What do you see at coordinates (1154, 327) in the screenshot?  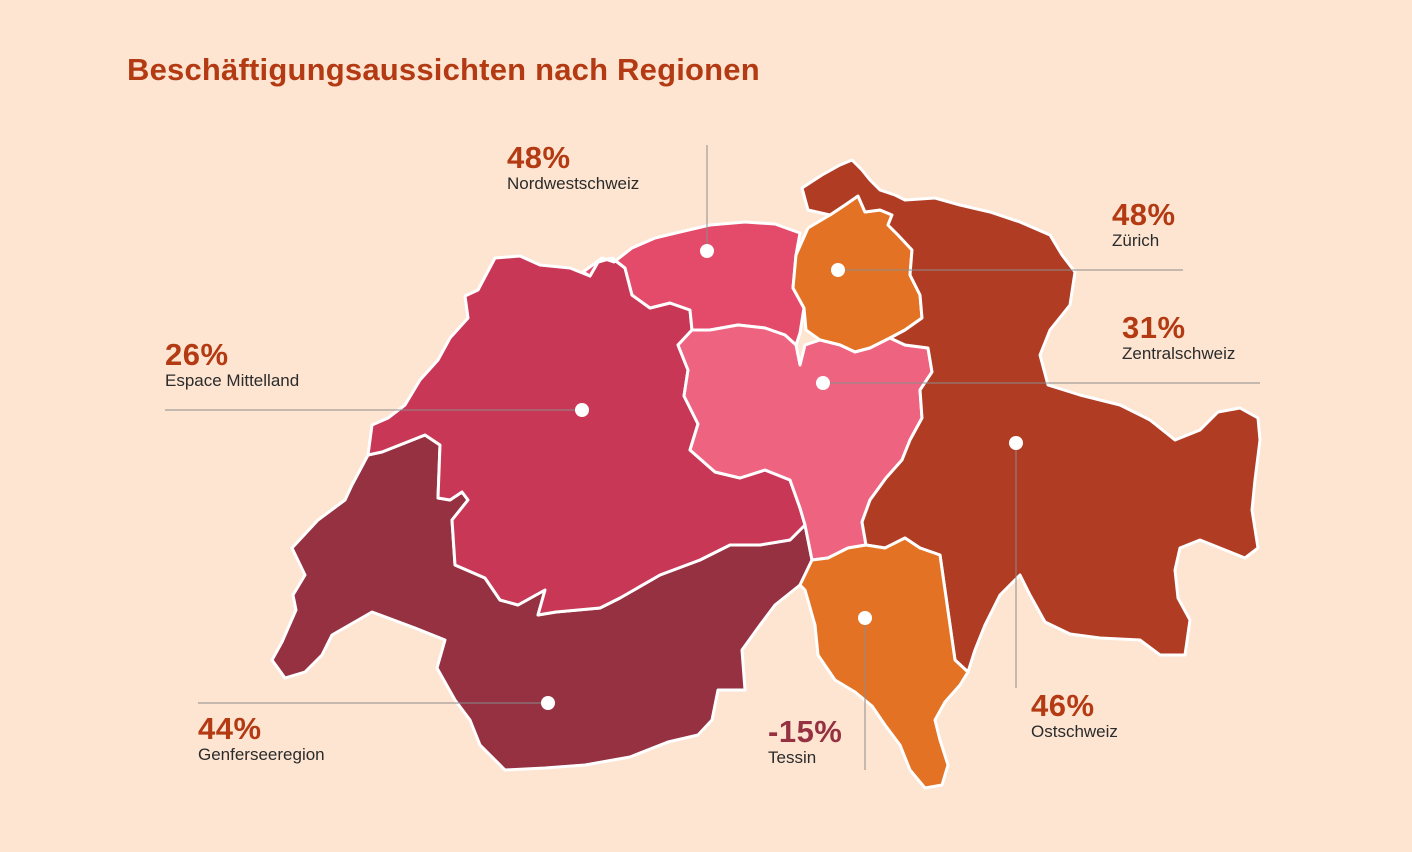 I see `value-zentralschweiz: 31%` at bounding box center [1154, 327].